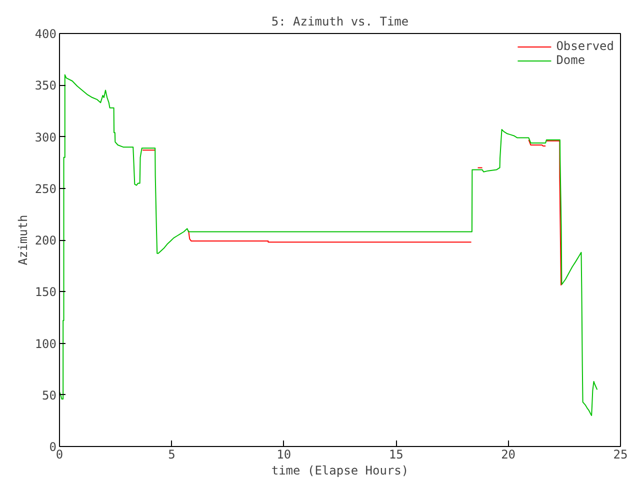  What do you see at coordinates (396, 455) in the screenshot?
I see `x-tick-label: 15` at bounding box center [396, 455].